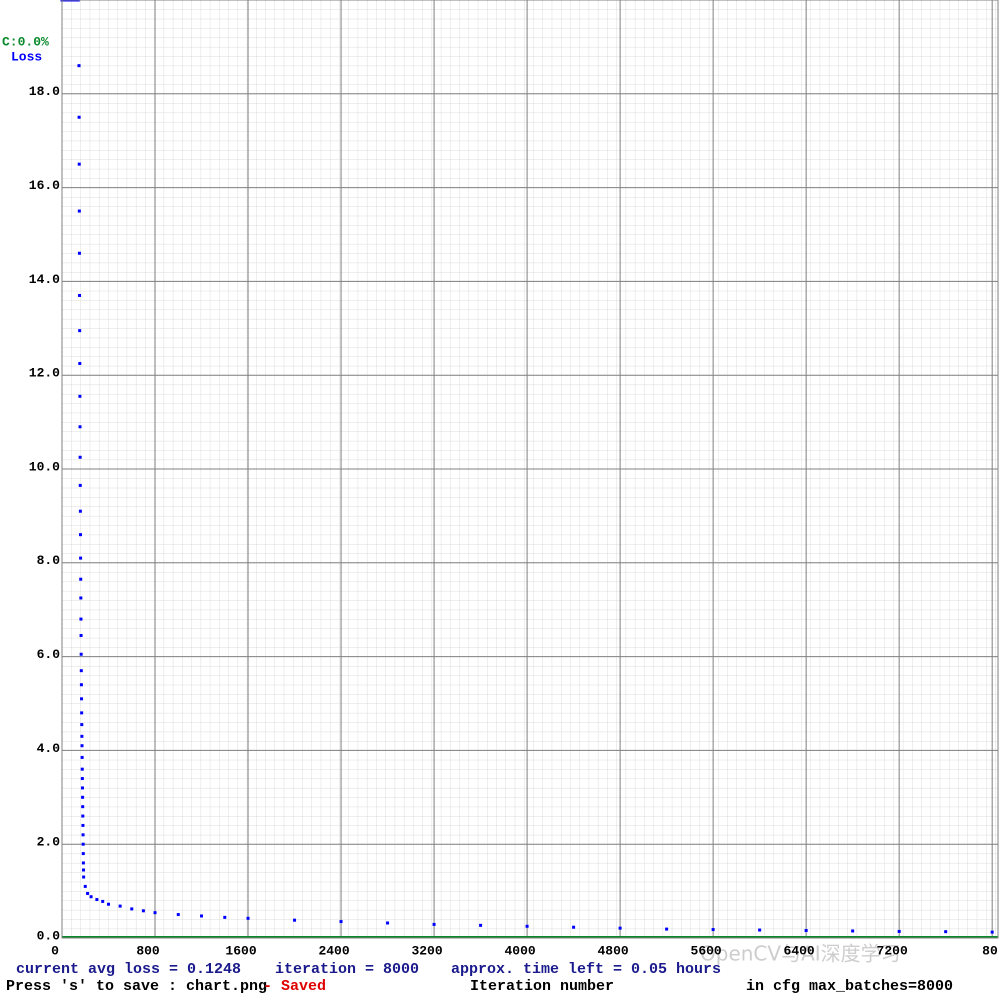  Describe the element at coordinates (55, 950) in the screenshot. I see `x-tick-label: 0` at that location.